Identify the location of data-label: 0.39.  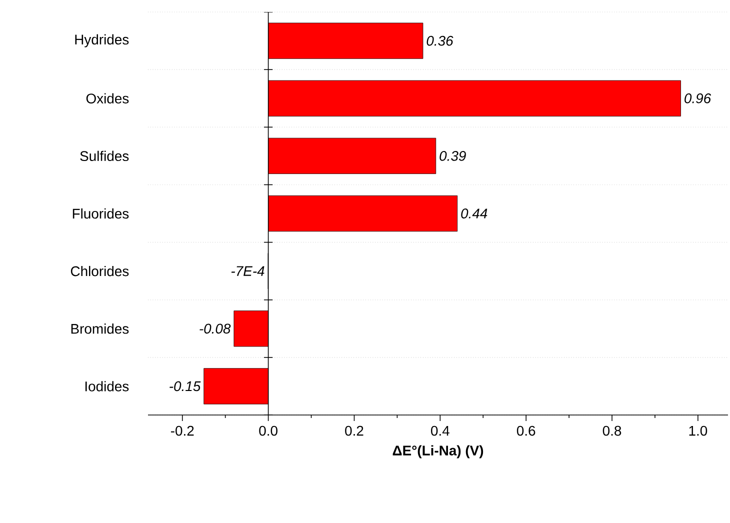
(453, 155).